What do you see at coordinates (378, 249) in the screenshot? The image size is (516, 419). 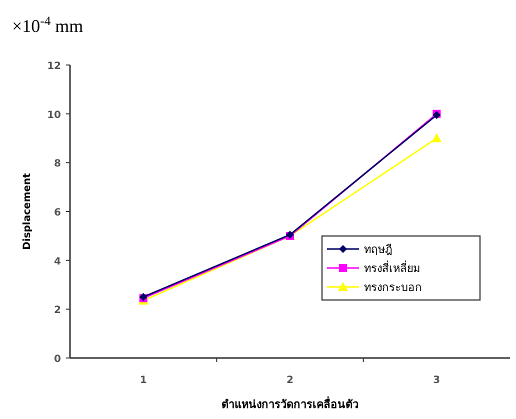 I see `legend-label: ทฤษฎี` at bounding box center [378, 249].